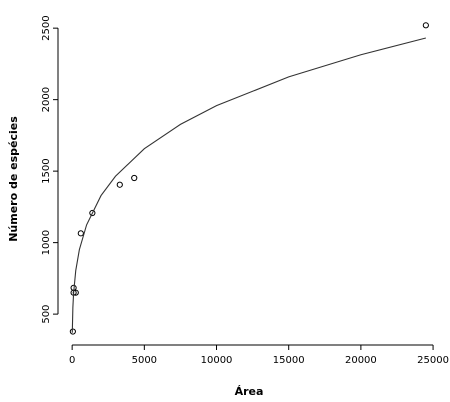 The image size is (450, 402). What do you see at coordinates (249, 391) in the screenshot?
I see `x-axis-label: Área` at bounding box center [249, 391].